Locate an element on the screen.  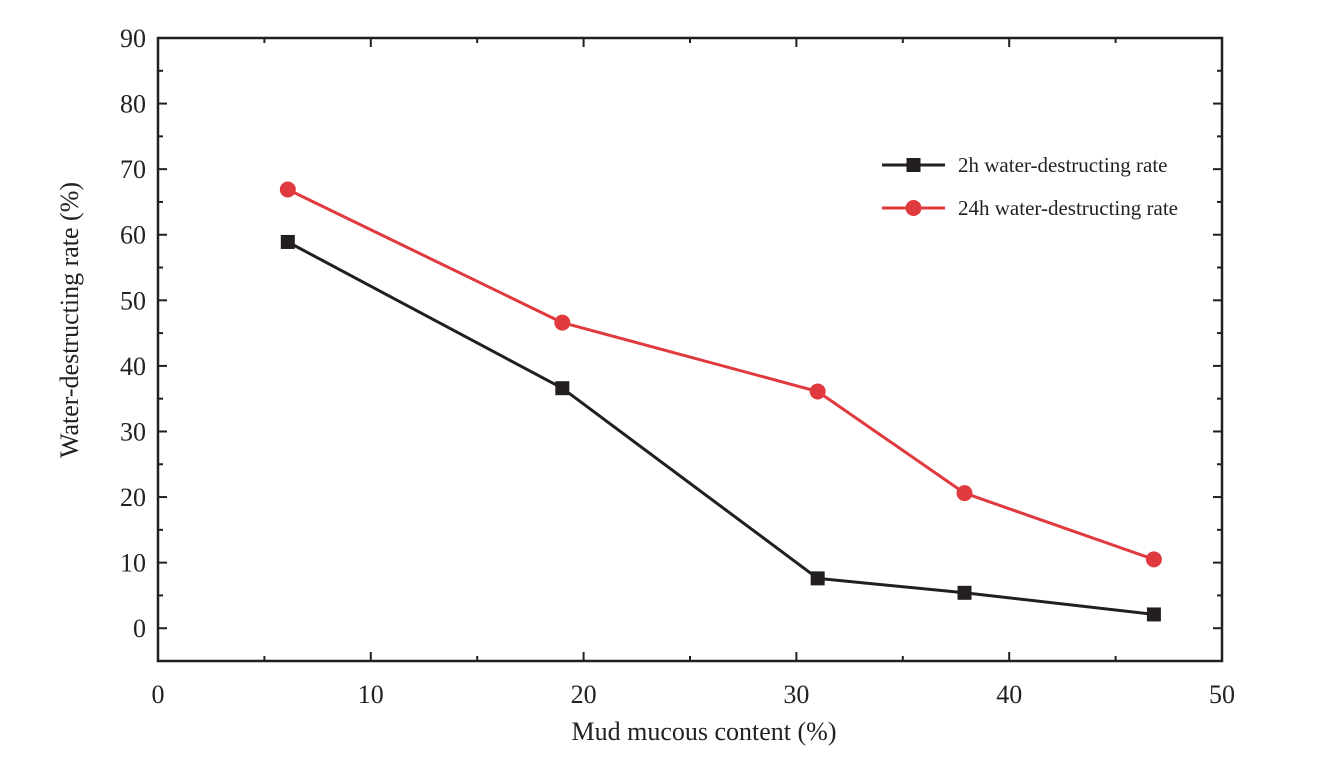
y-tick-label: 0 is located at coordinates (139, 628).